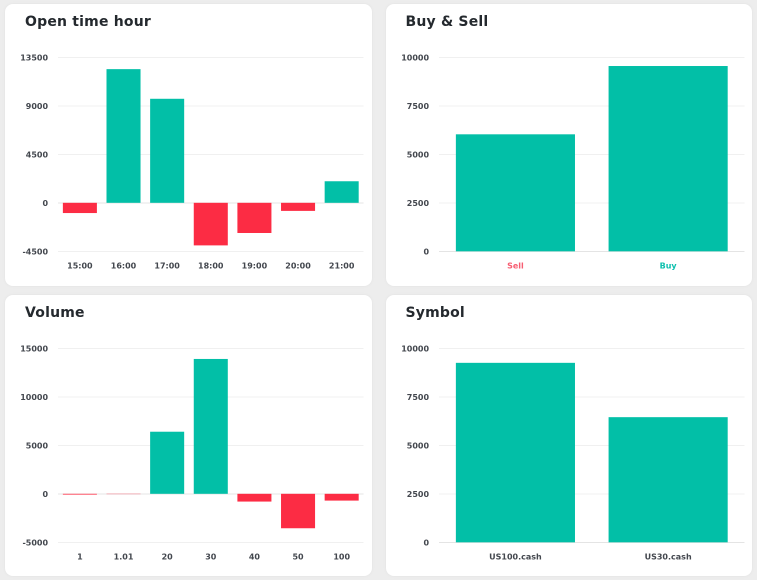 This screenshot has width=757, height=580. I want to click on chart-title-volume: Volume, so click(55, 312).